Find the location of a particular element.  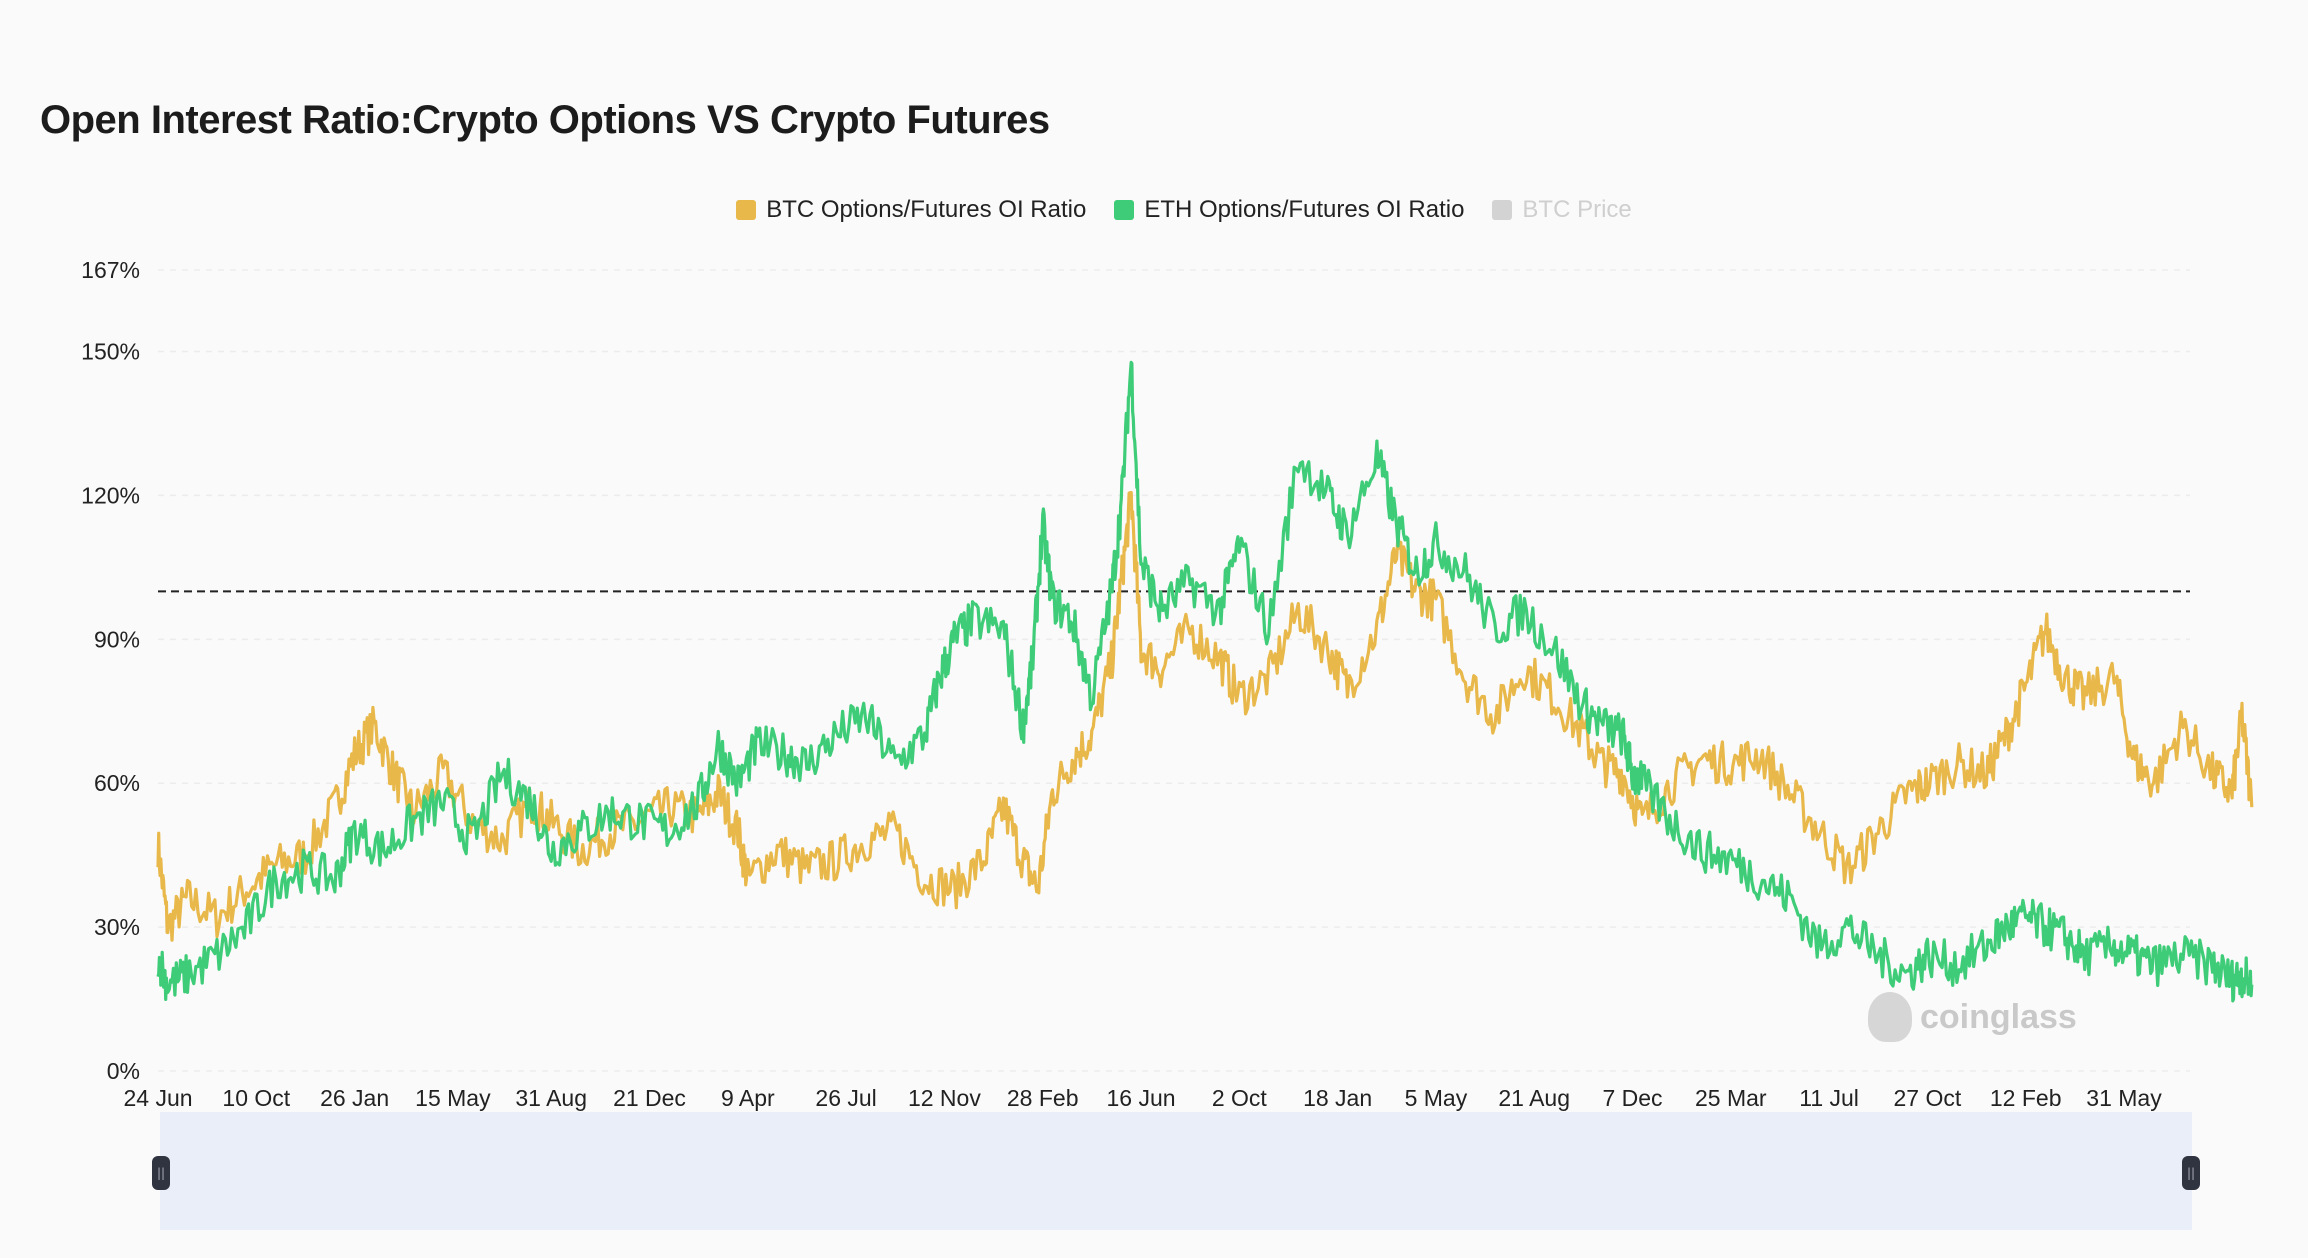

x-tick-label: 9 Apr is located at coordinates (748, 1098).